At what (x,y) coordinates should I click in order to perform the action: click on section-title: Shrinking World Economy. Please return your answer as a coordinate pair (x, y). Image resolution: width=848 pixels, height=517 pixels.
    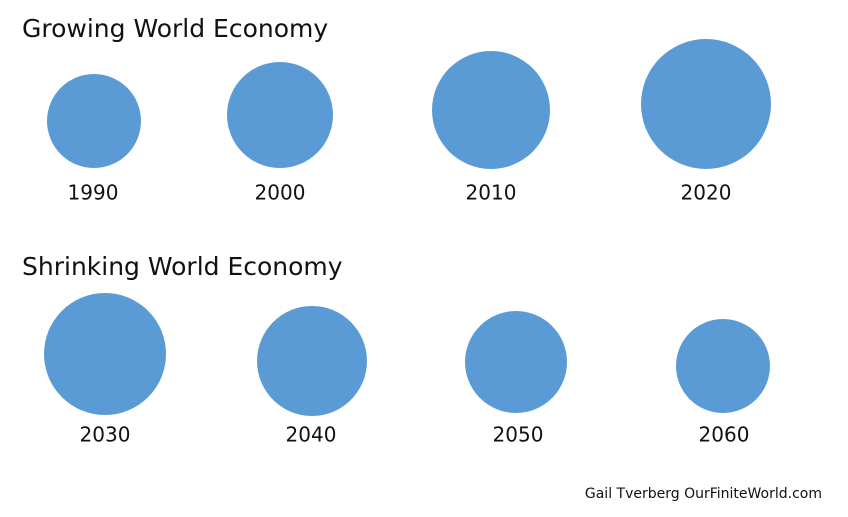
    Looking at the image, I should click on (182, 266).